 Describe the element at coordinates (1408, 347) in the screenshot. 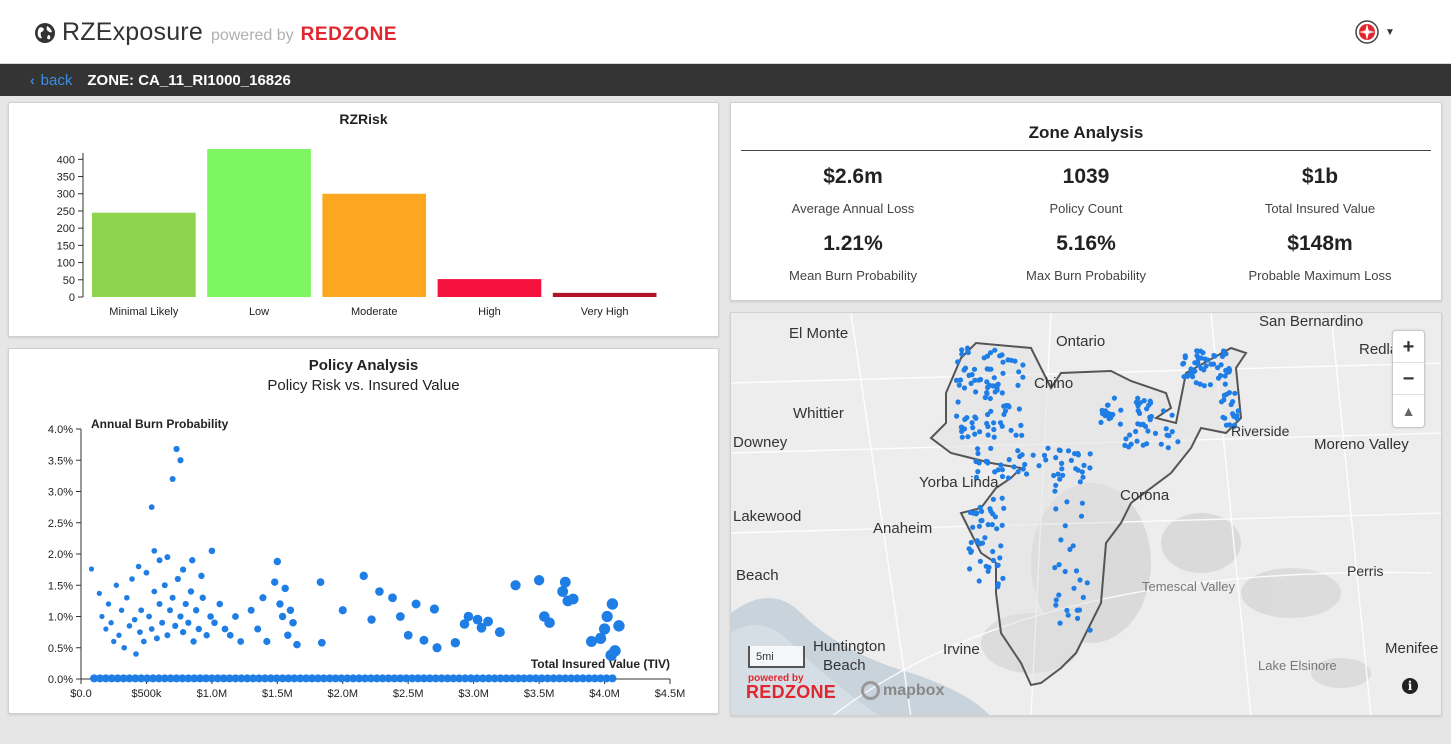

I see `zoom-in-button: +` at that location.